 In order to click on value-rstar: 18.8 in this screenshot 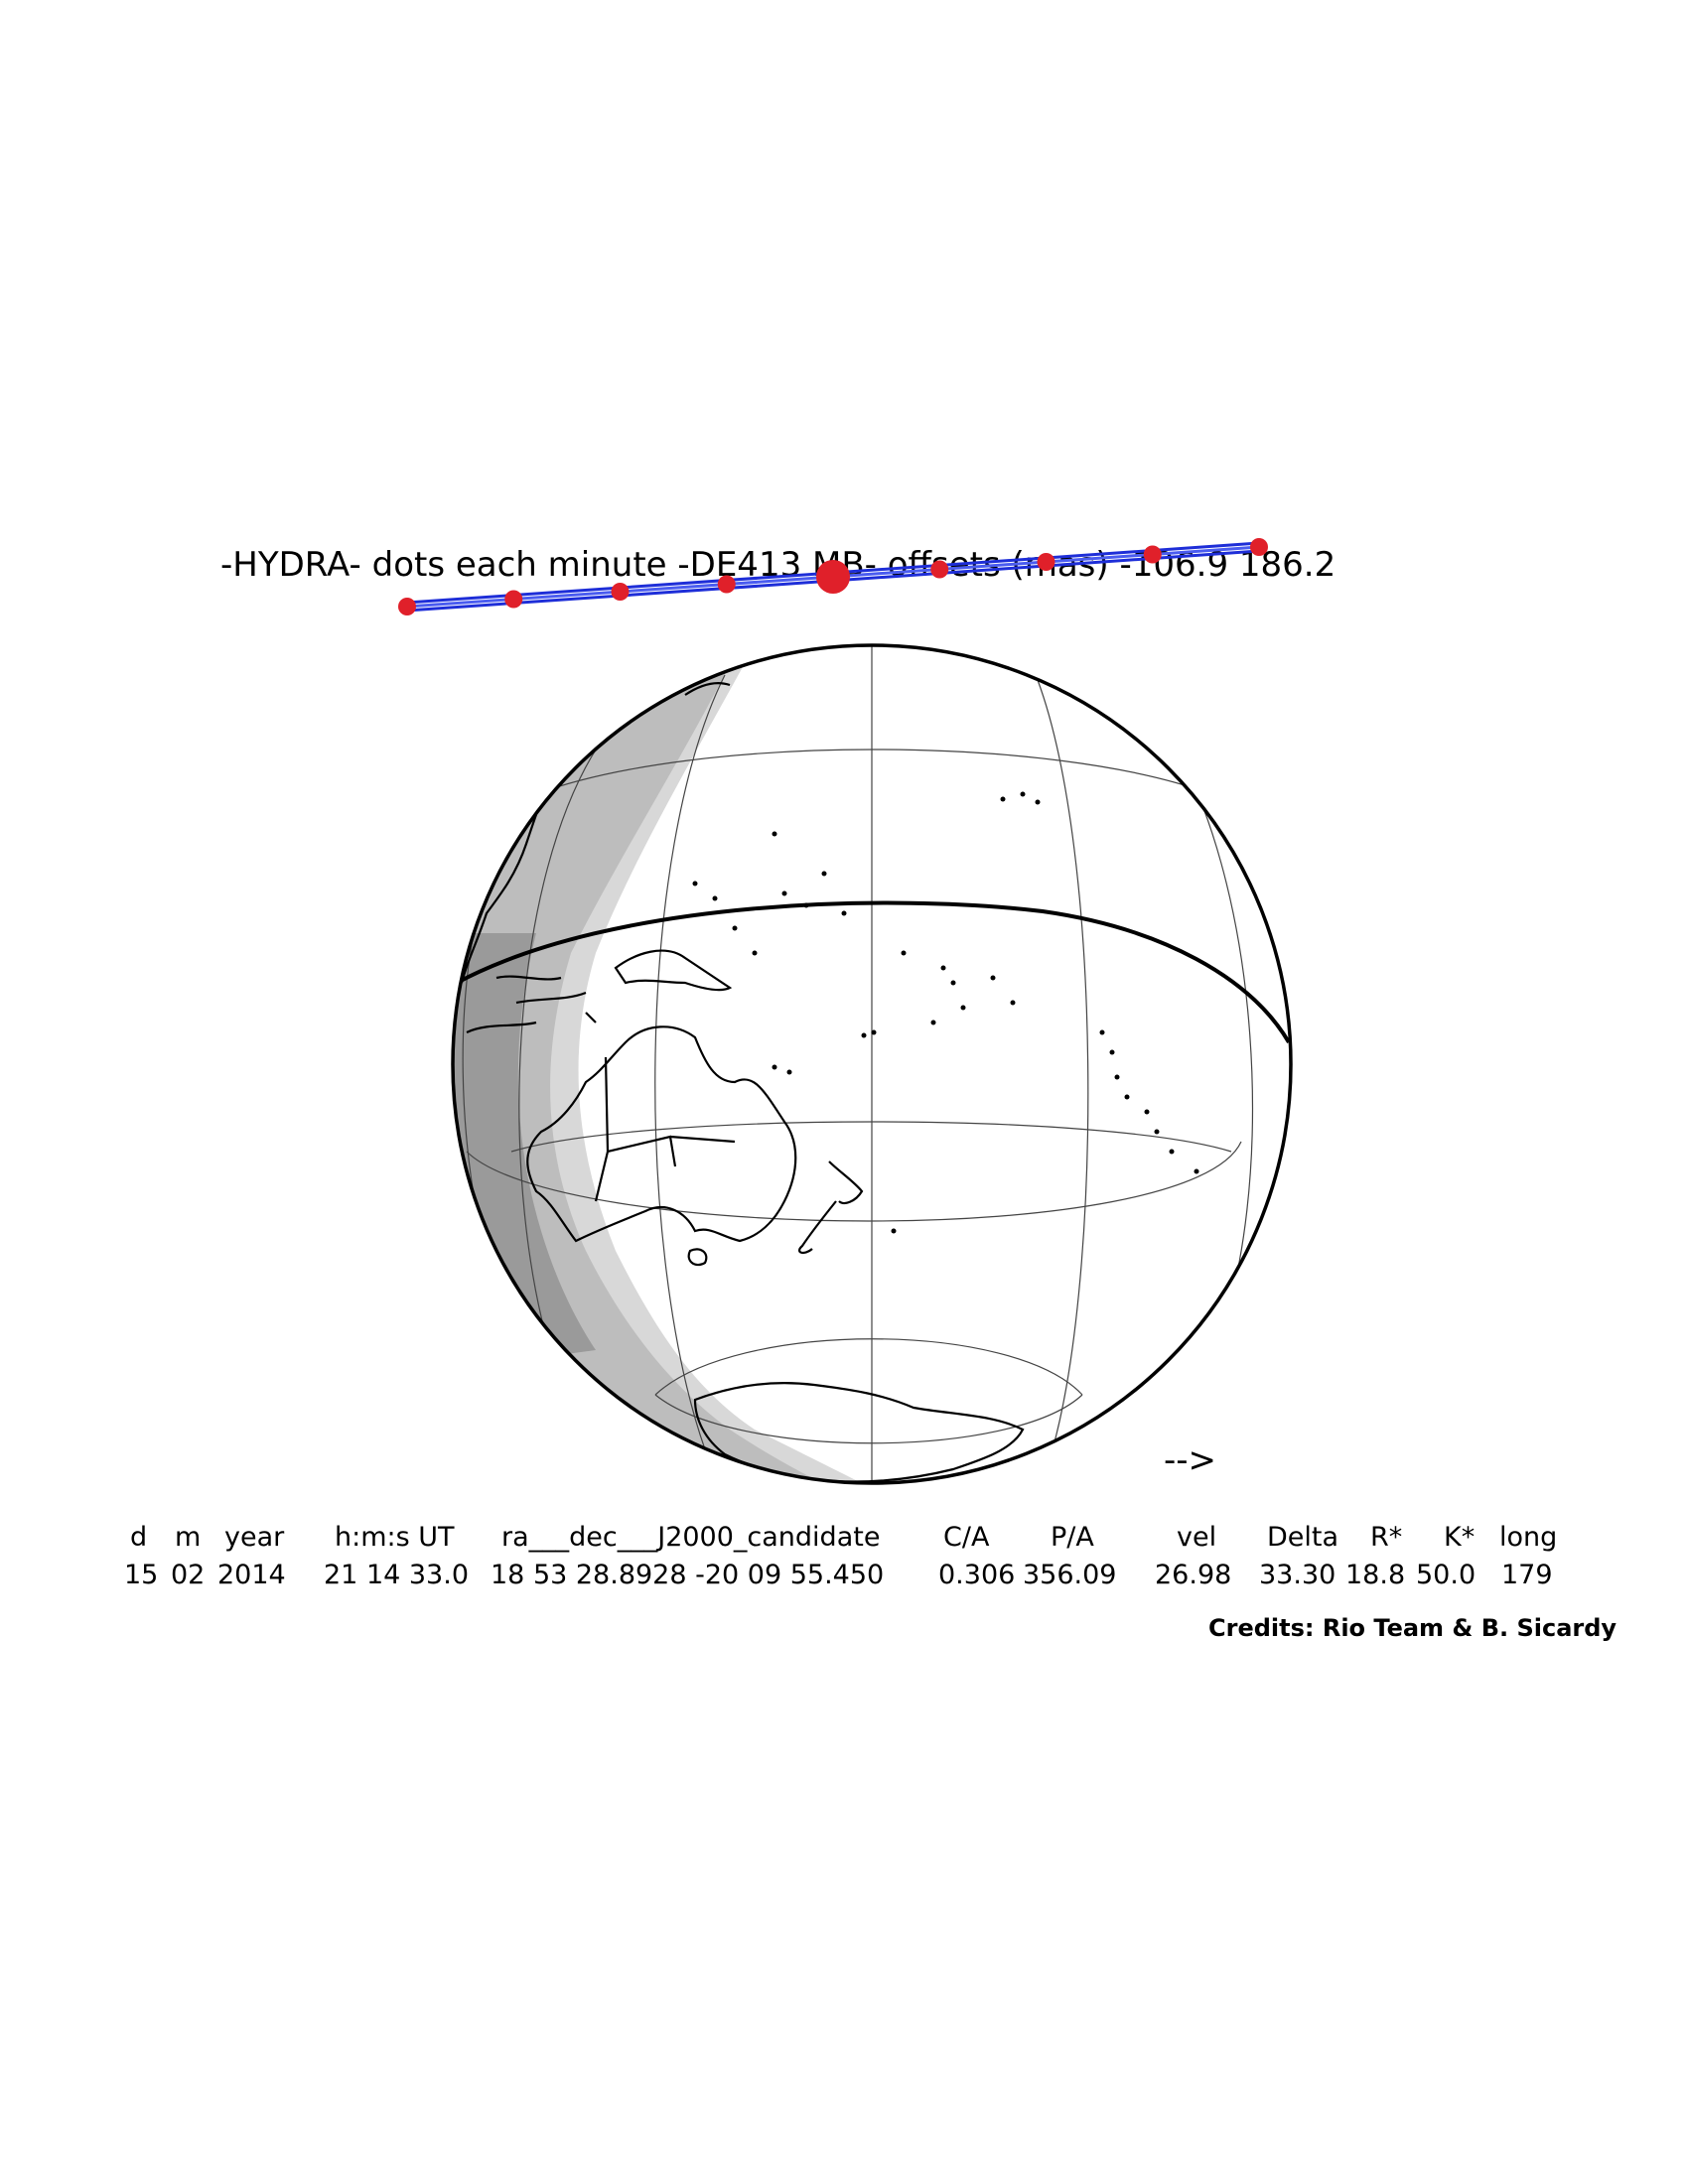, I will do `click(1375, 1575)`.